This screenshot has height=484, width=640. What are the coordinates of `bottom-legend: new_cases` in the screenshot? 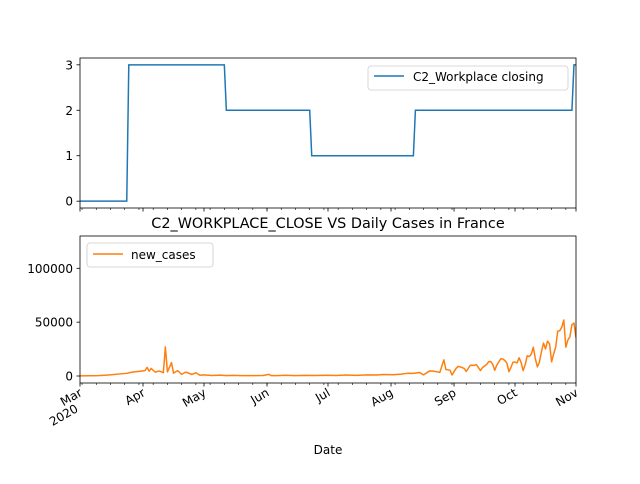 It's located at (150, 255).